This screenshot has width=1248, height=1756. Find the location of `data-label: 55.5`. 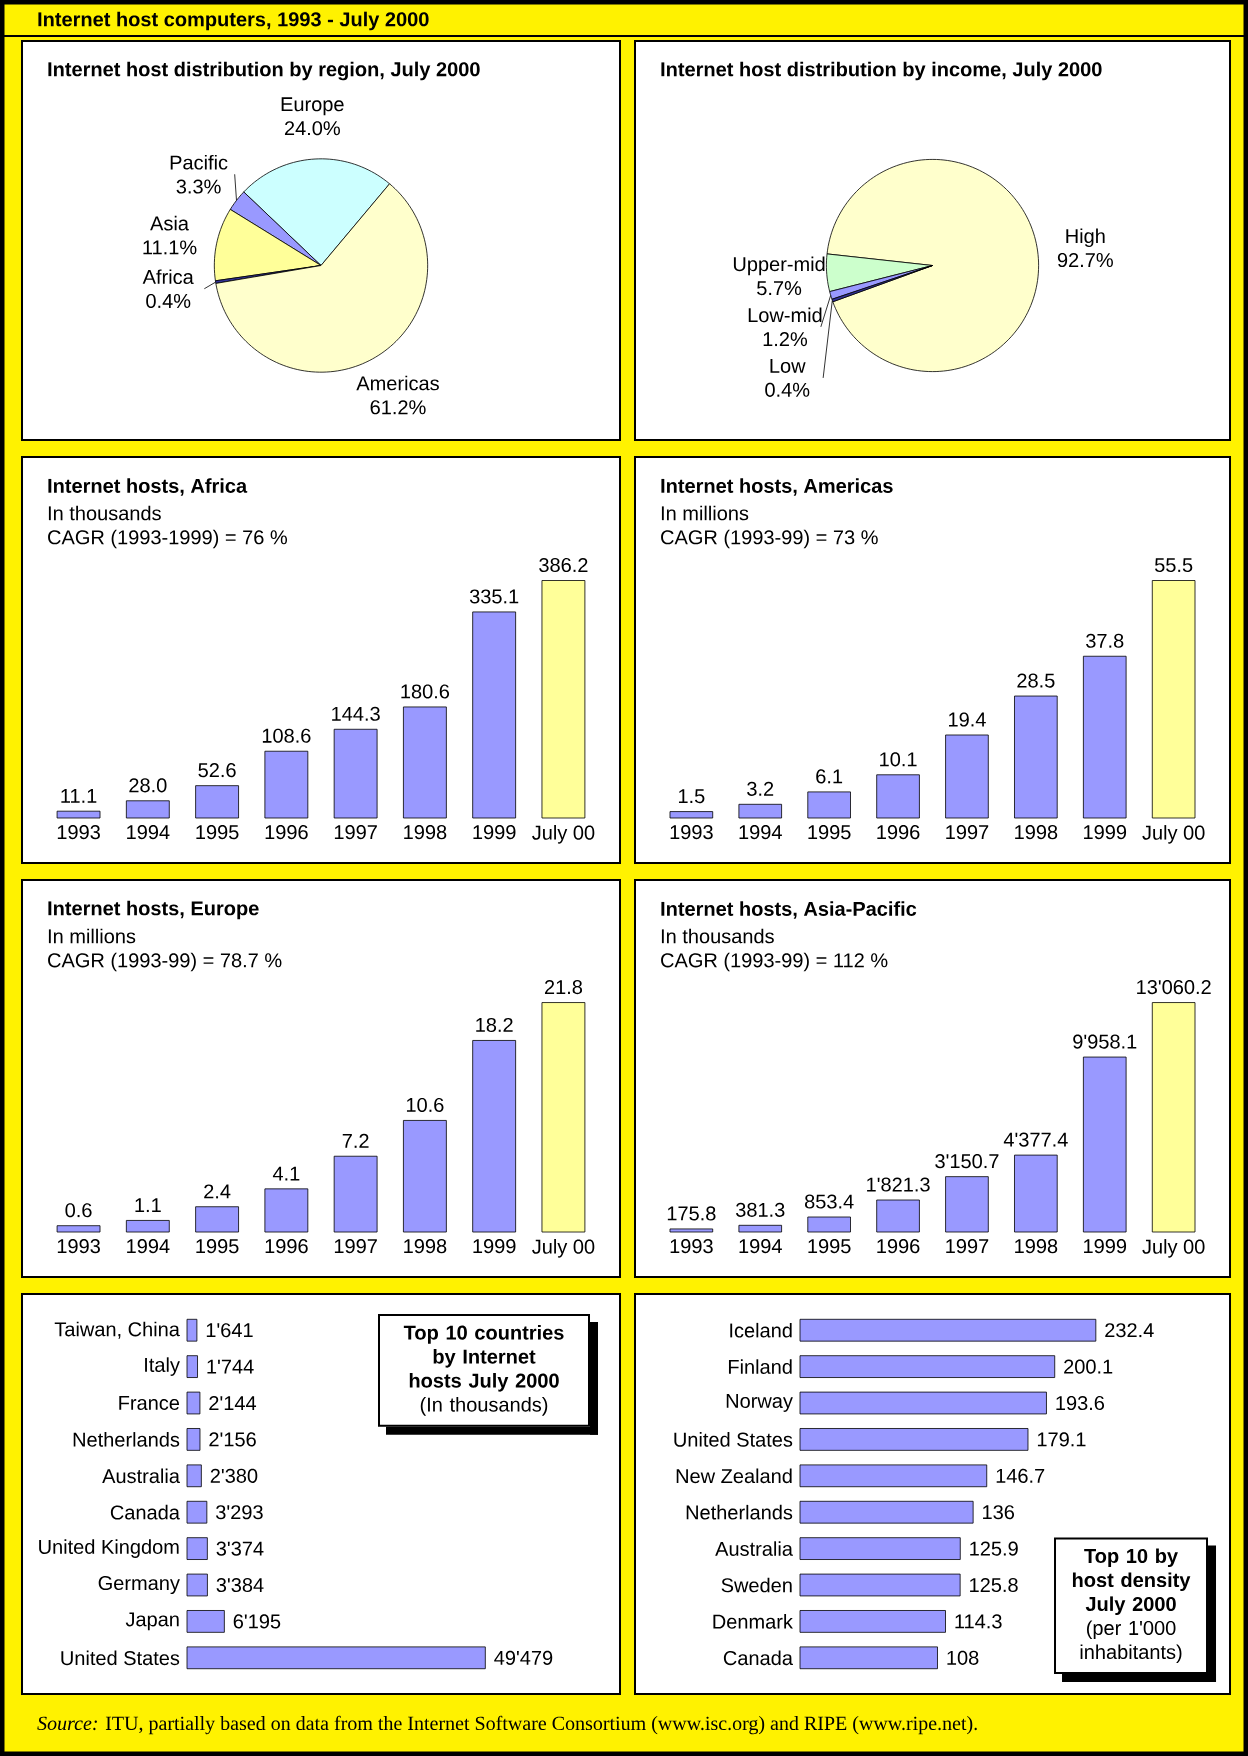

data-label: 55.5 is located at coordinates (1174, 565).